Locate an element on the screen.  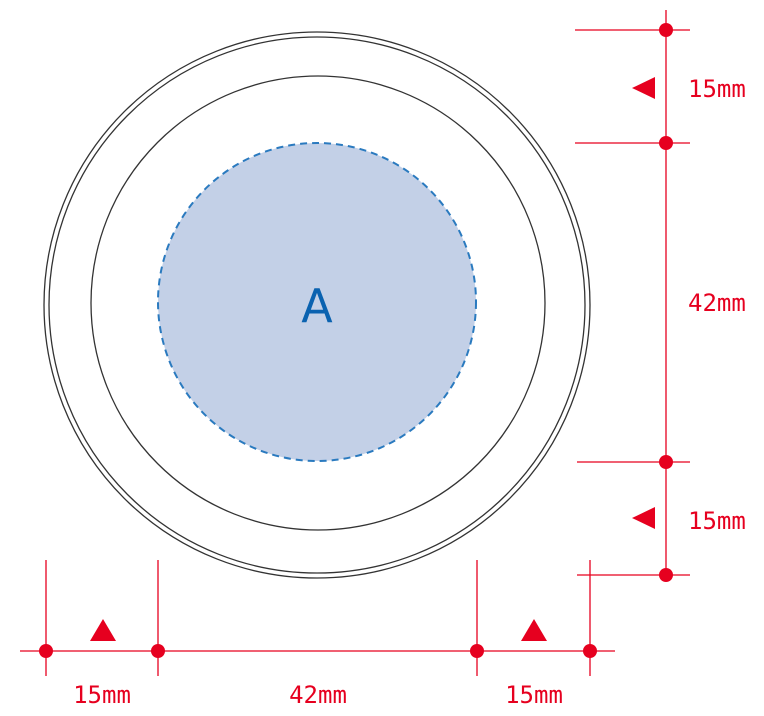
dimension-label-left: 15mm is located at coordinates (102, 695).